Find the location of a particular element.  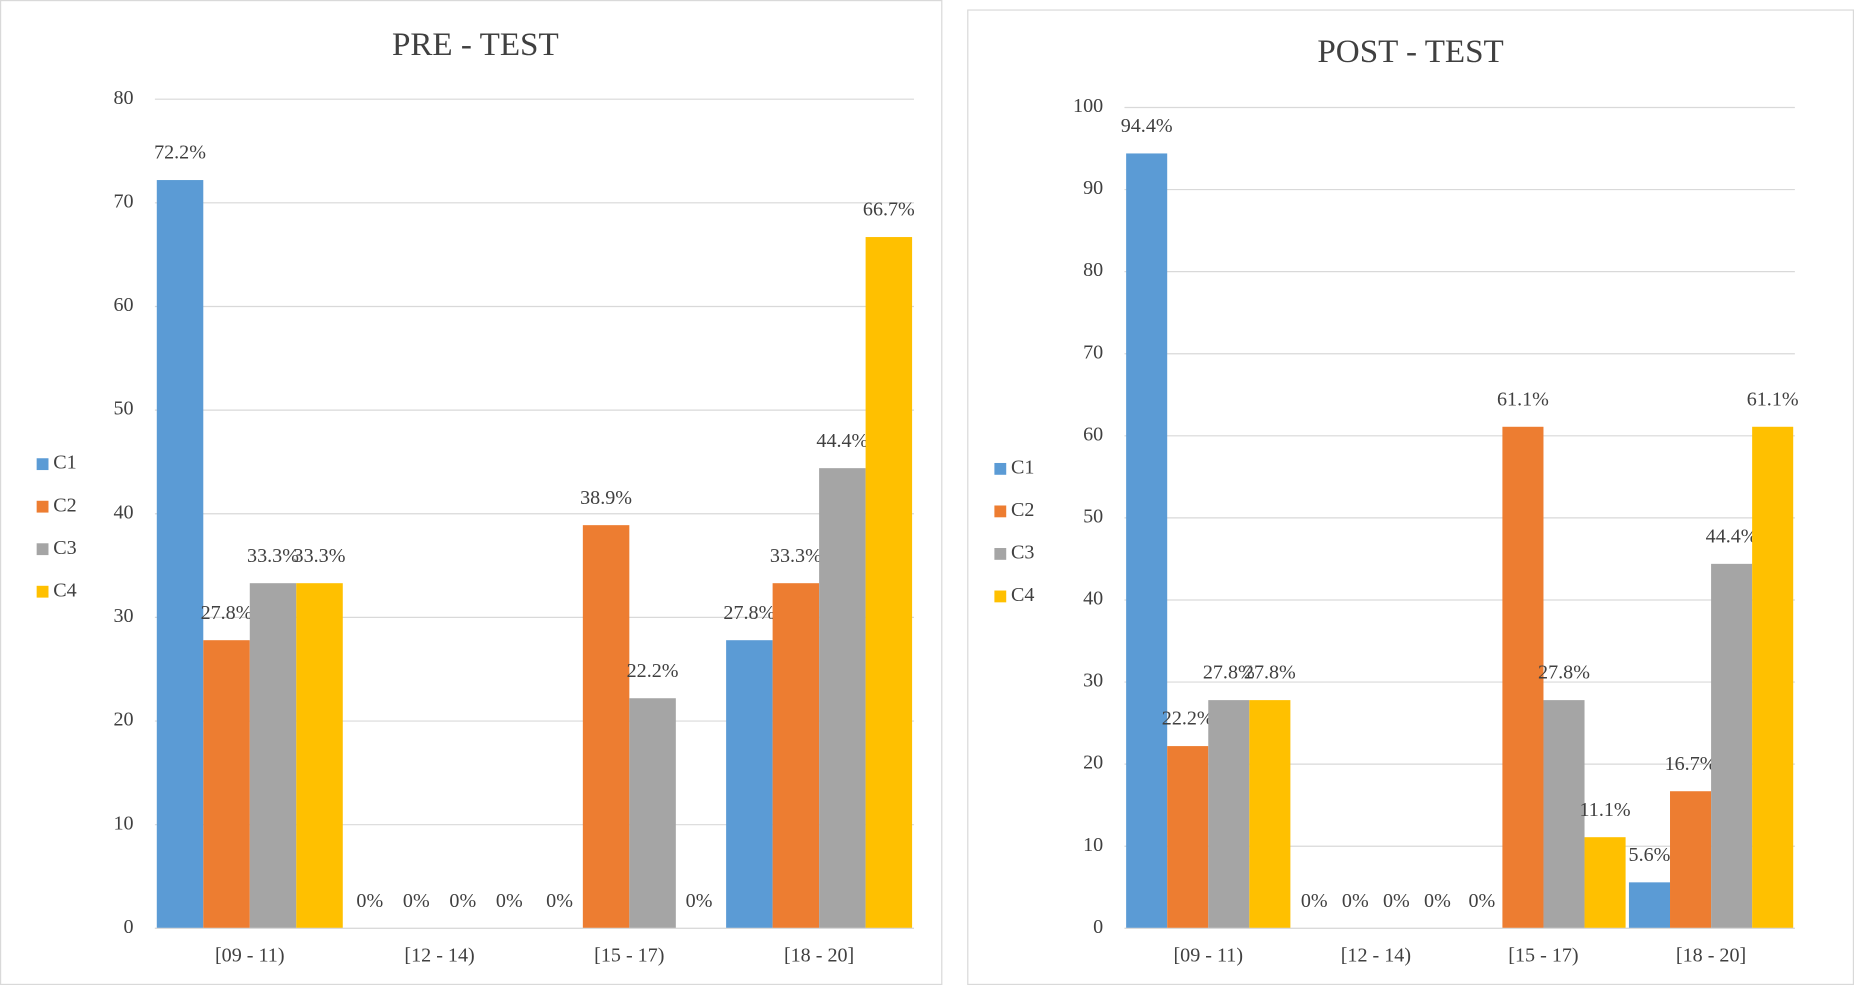

chart-title: POST - TEST is located at coordinates (1410, 52).